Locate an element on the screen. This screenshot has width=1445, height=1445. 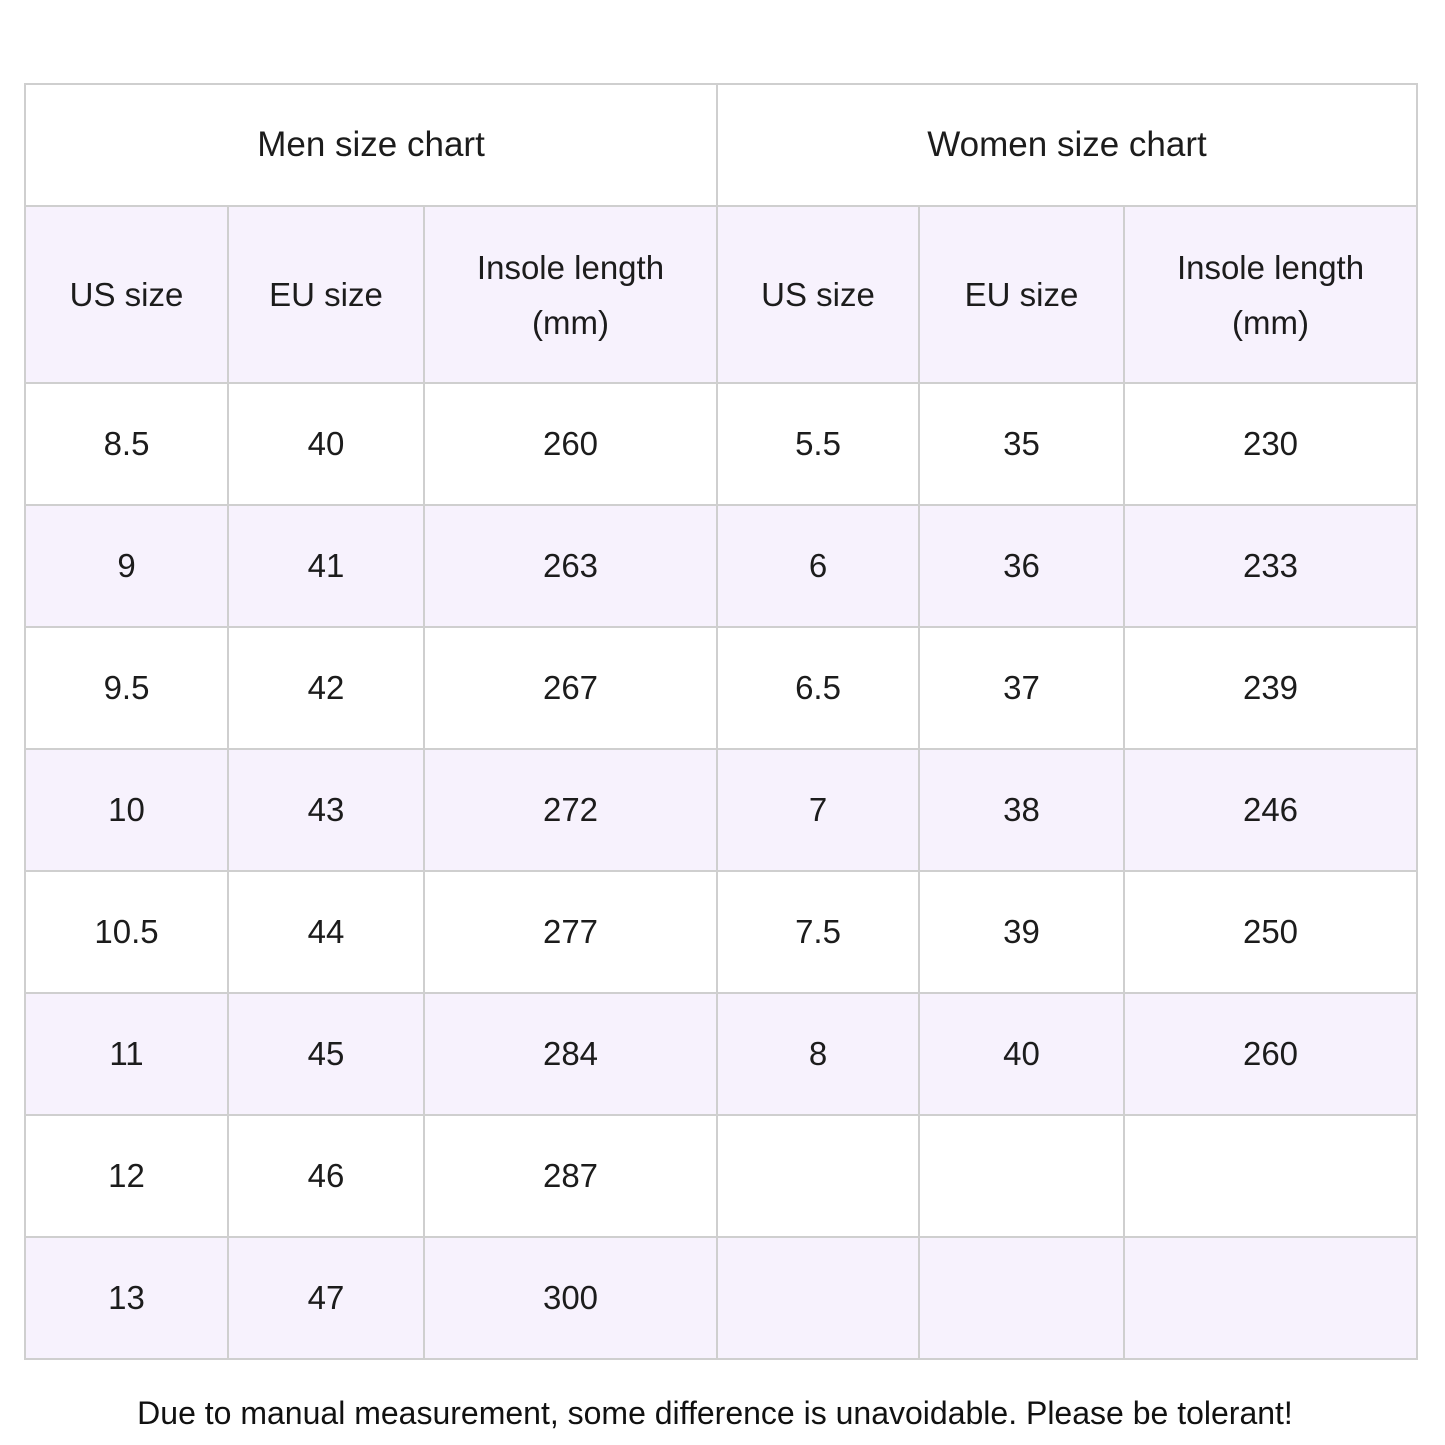
men-eu-size-cell: 41 is located at coordinates (326, 566).